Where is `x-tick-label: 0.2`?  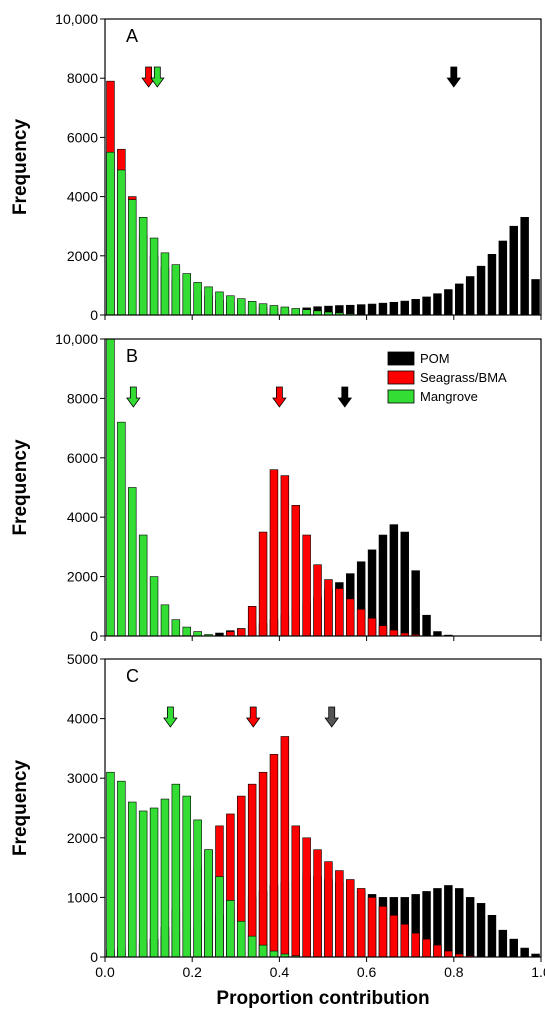 x-tick-label: 0.2 is located at coordinates (192, 972).